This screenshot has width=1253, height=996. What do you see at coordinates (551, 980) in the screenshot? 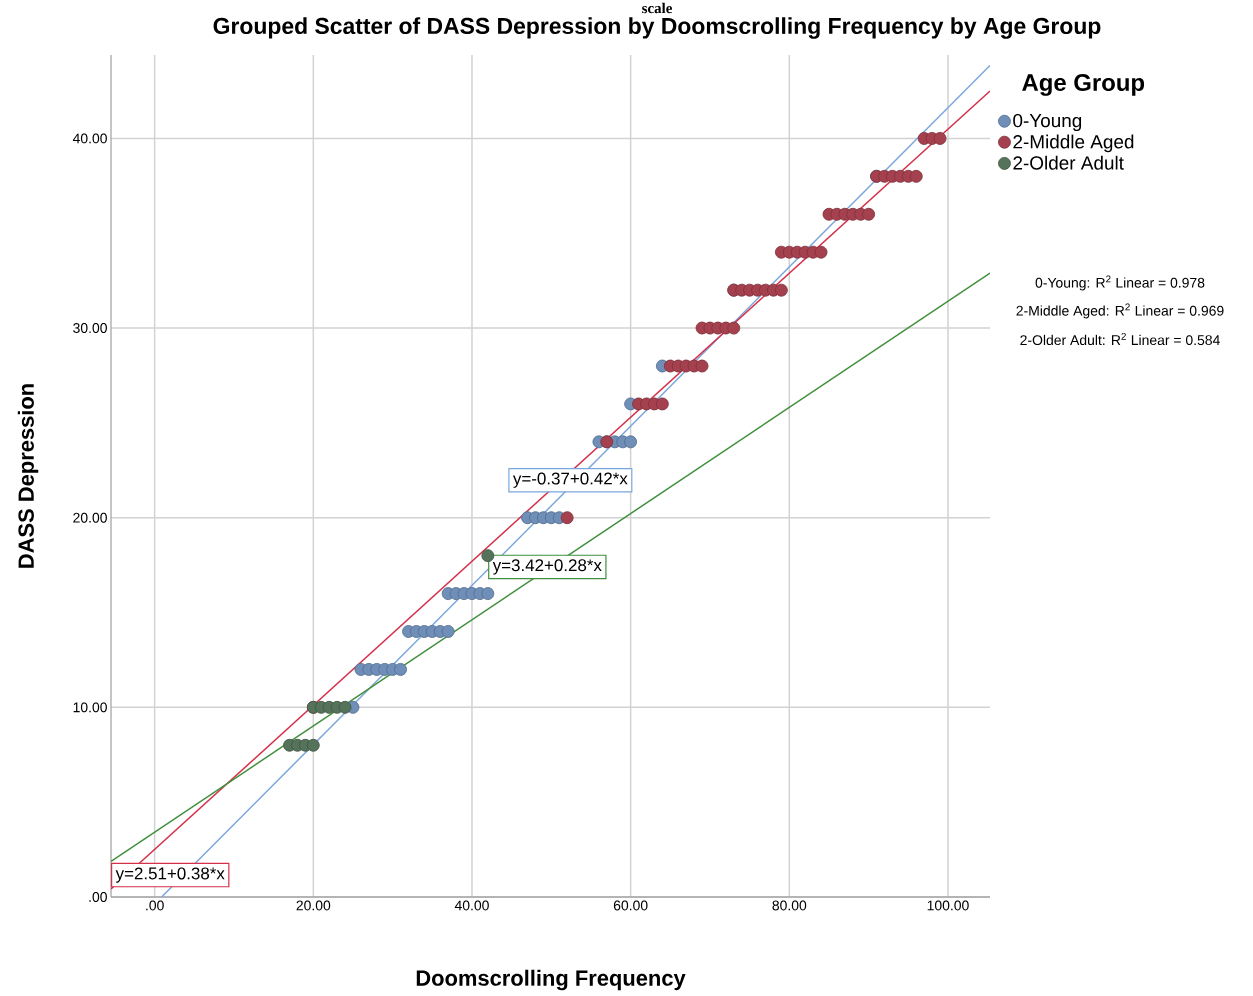
I see `x-axis-title: Doomscrolling Frequency` at bounding box center [551, 980].